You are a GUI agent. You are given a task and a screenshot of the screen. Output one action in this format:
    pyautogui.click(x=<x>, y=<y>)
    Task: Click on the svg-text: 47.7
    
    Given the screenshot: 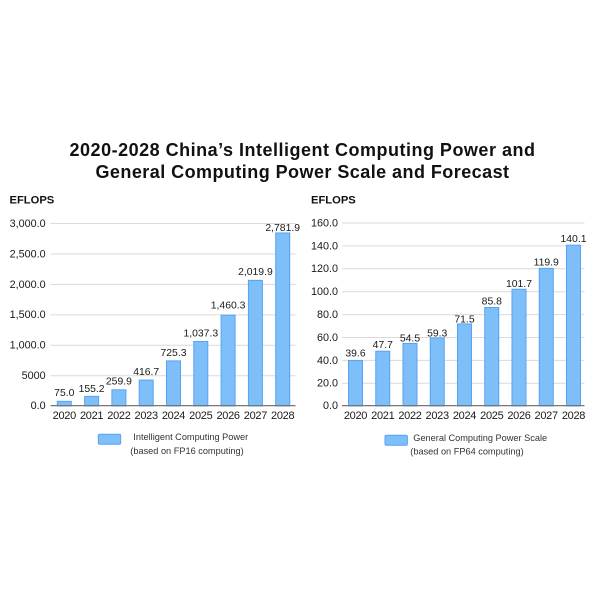 What is the action you would take?
    pyautogui.click(x=383, y=345)
    